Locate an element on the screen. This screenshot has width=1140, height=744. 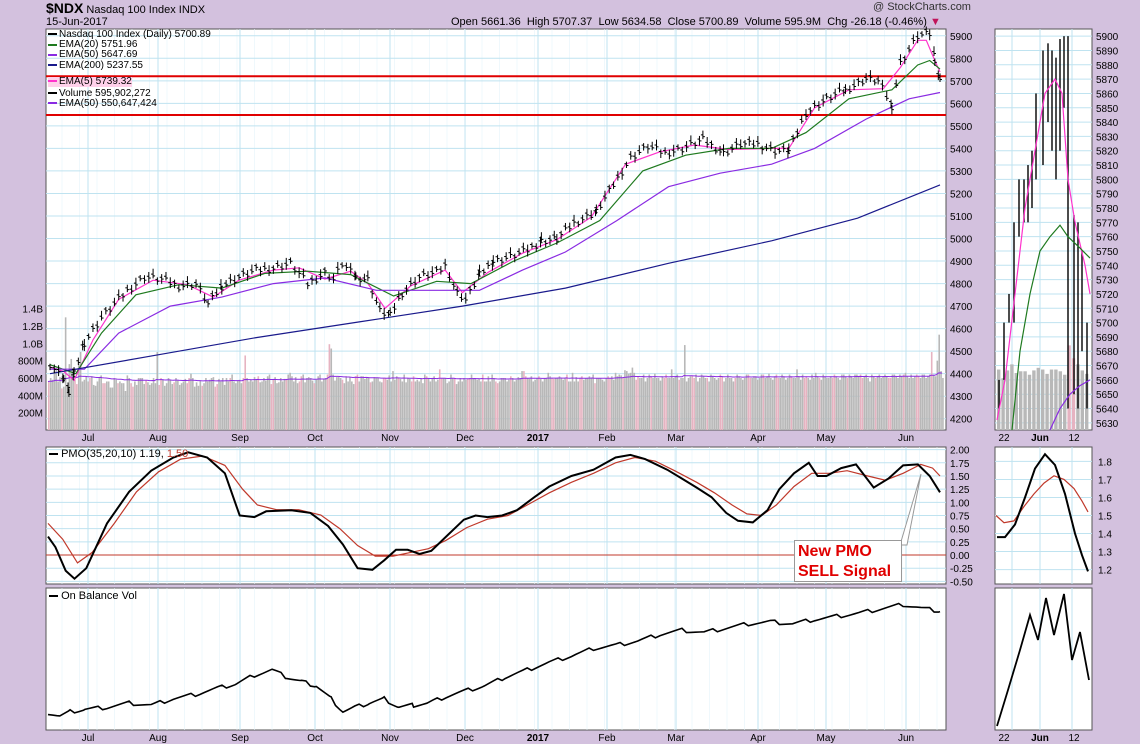
zoom-series-line-obv is located at coordinates (1043, 660).